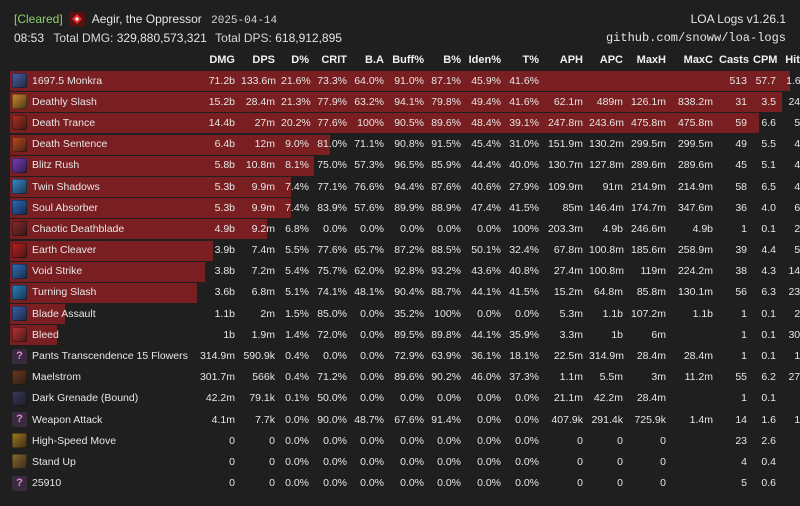 The image size is (800, 506). What do you see at coordinates (797, 144) in the screenshot?
I see `stat-cell: 42` at bounding box center [797, 144].